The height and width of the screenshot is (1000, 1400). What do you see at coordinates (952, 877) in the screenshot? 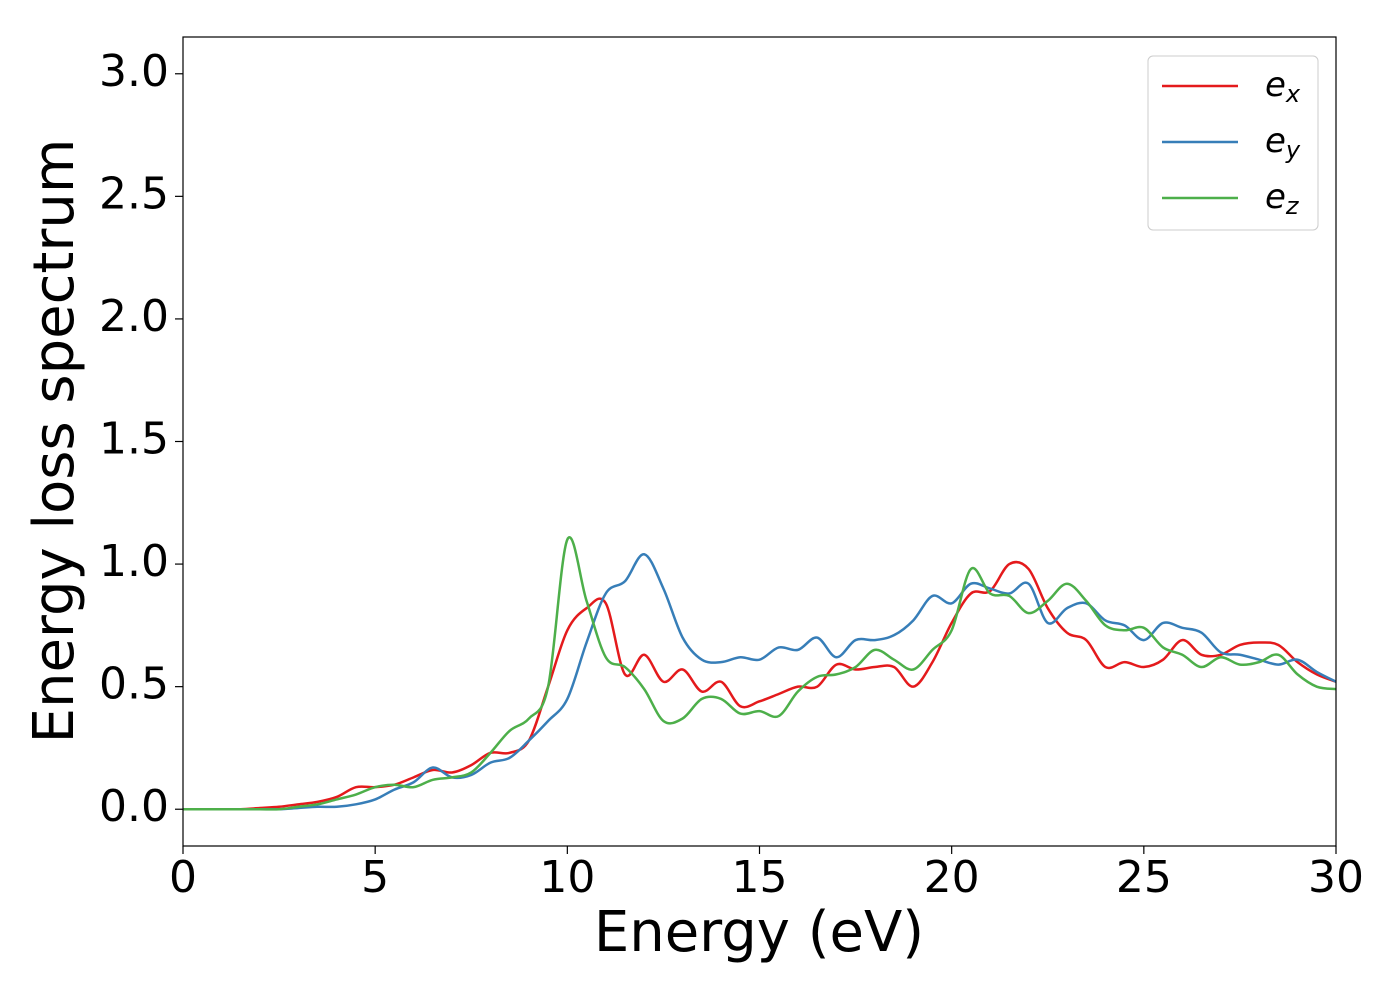
I see `x-tick-label: 20` at bounding box center [952, 877].